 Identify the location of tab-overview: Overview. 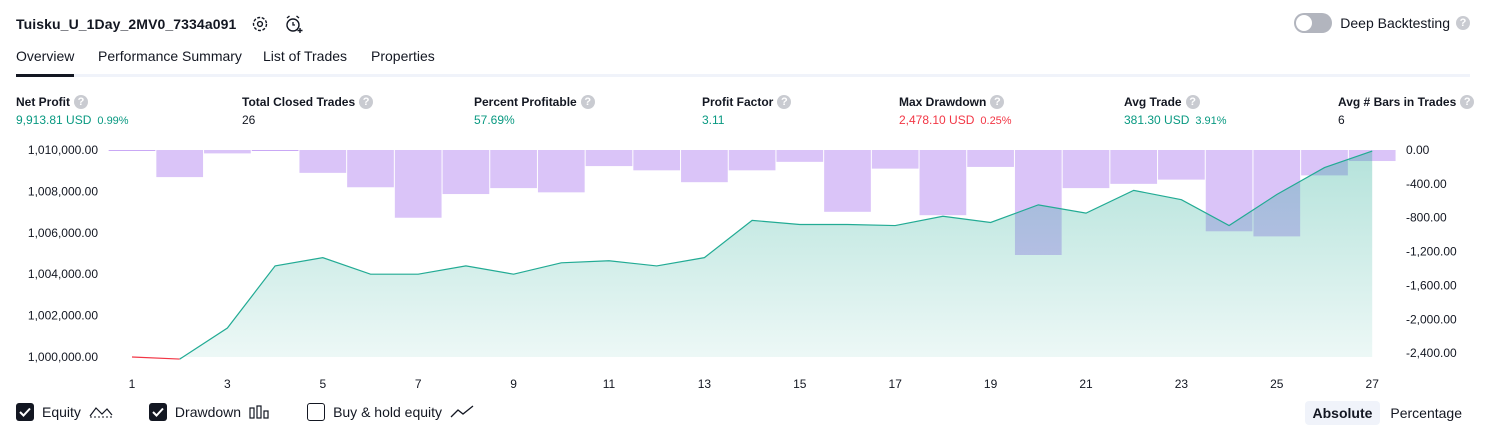
(45, 62).